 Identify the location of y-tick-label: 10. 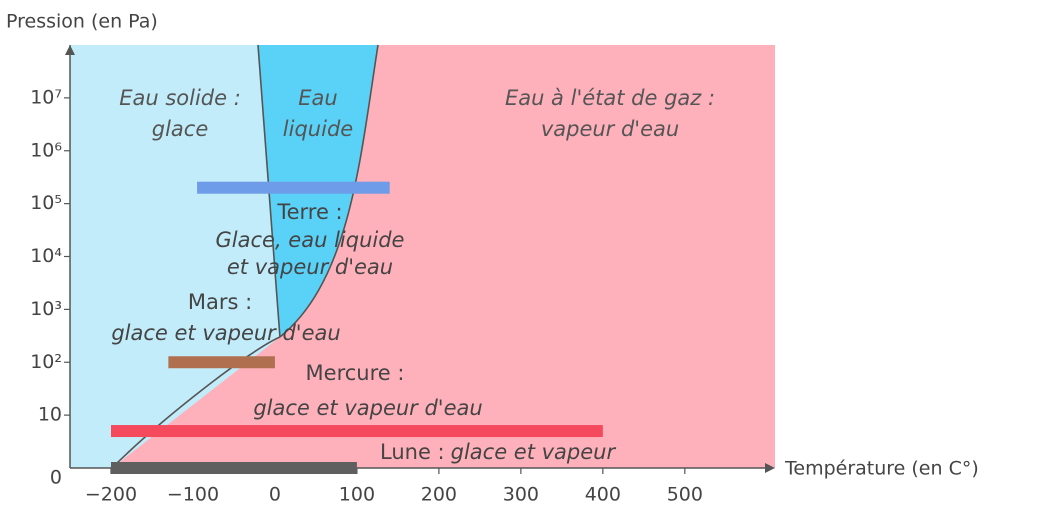
(50, 415).